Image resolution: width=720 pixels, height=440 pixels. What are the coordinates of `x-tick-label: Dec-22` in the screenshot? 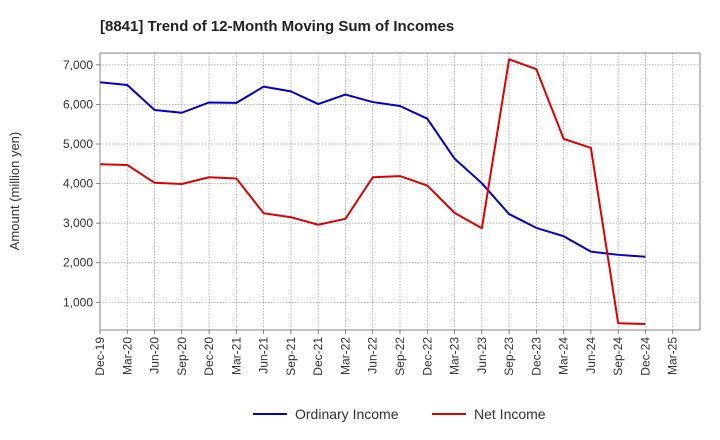 It's located at (427, 356).